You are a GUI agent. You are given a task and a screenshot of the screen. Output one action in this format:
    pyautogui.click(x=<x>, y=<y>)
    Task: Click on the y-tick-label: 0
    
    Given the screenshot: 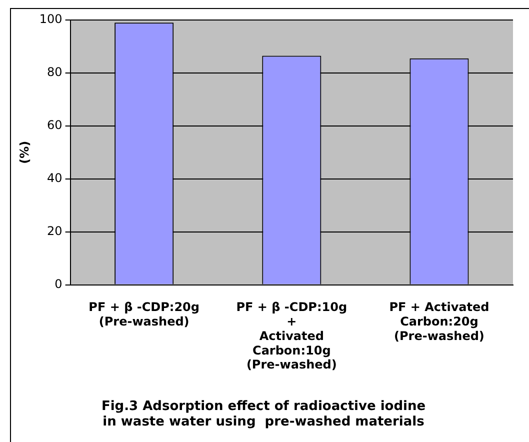 What is the action you would take?
    pyautogui.click(x=58, y=283)
    